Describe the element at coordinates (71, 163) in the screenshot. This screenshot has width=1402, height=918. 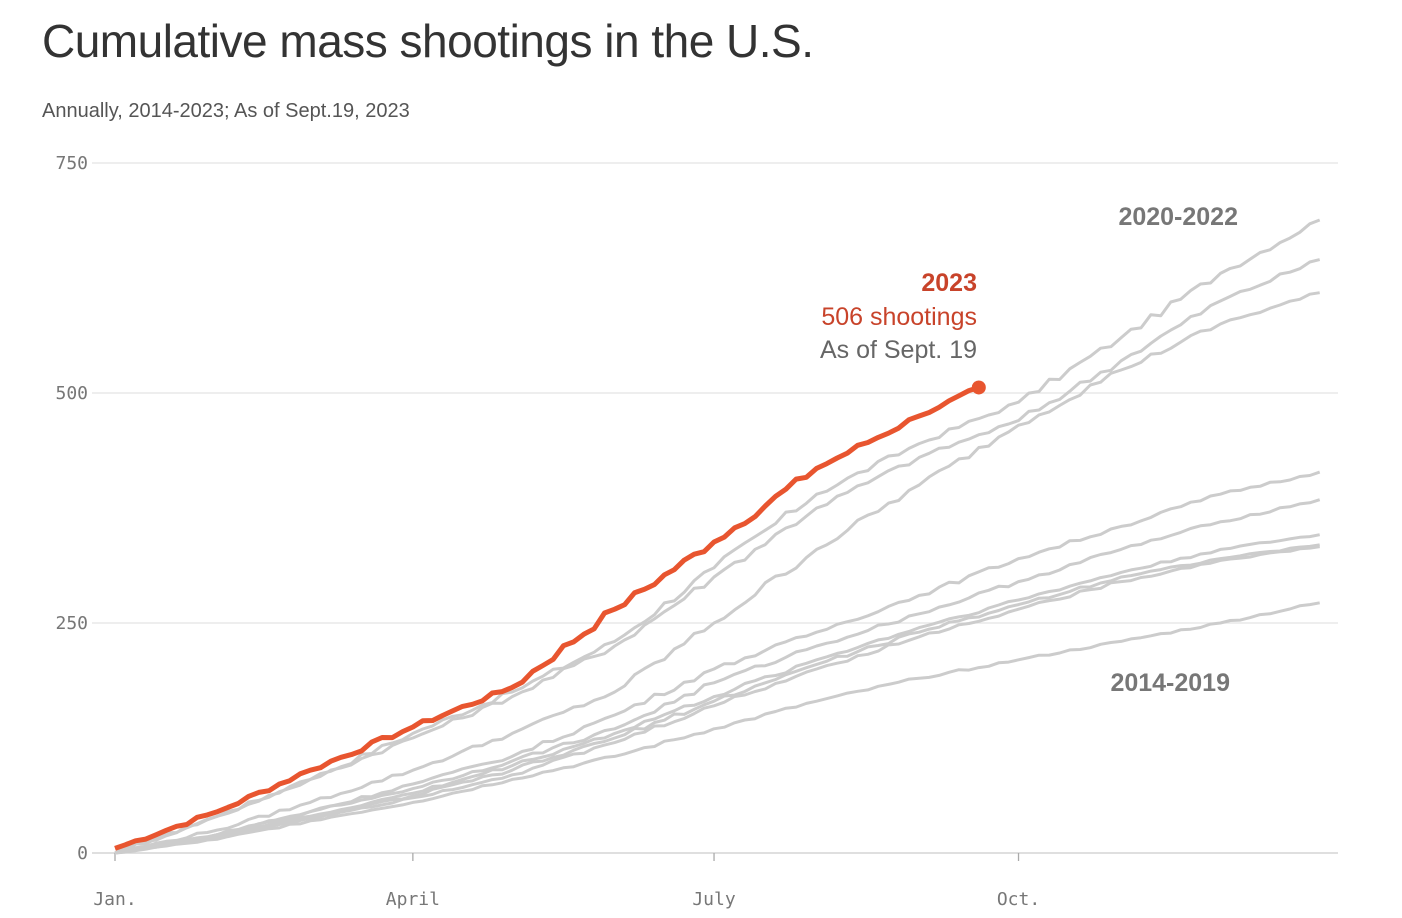
I see `y-tick-label: 750` at that location.